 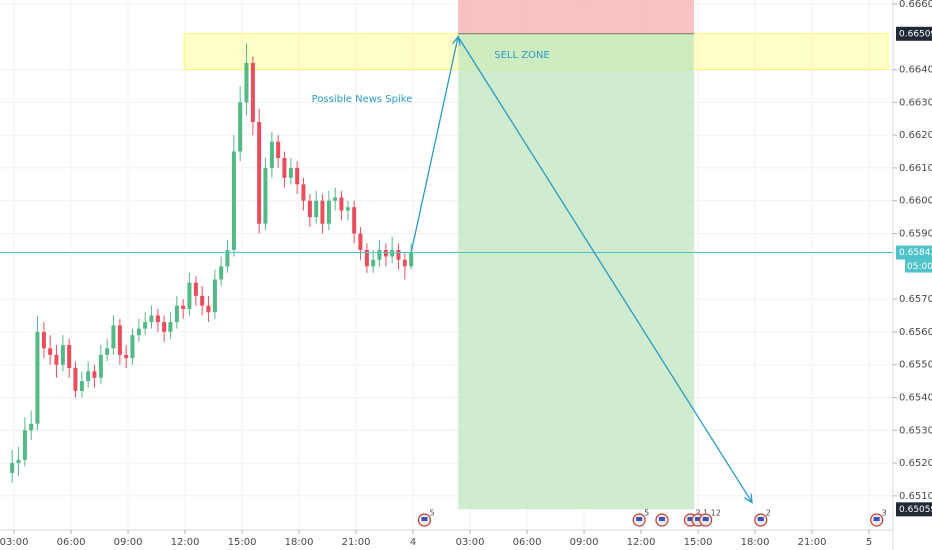 I want to click on countdown: 05:00, so click(x=919, y=267).